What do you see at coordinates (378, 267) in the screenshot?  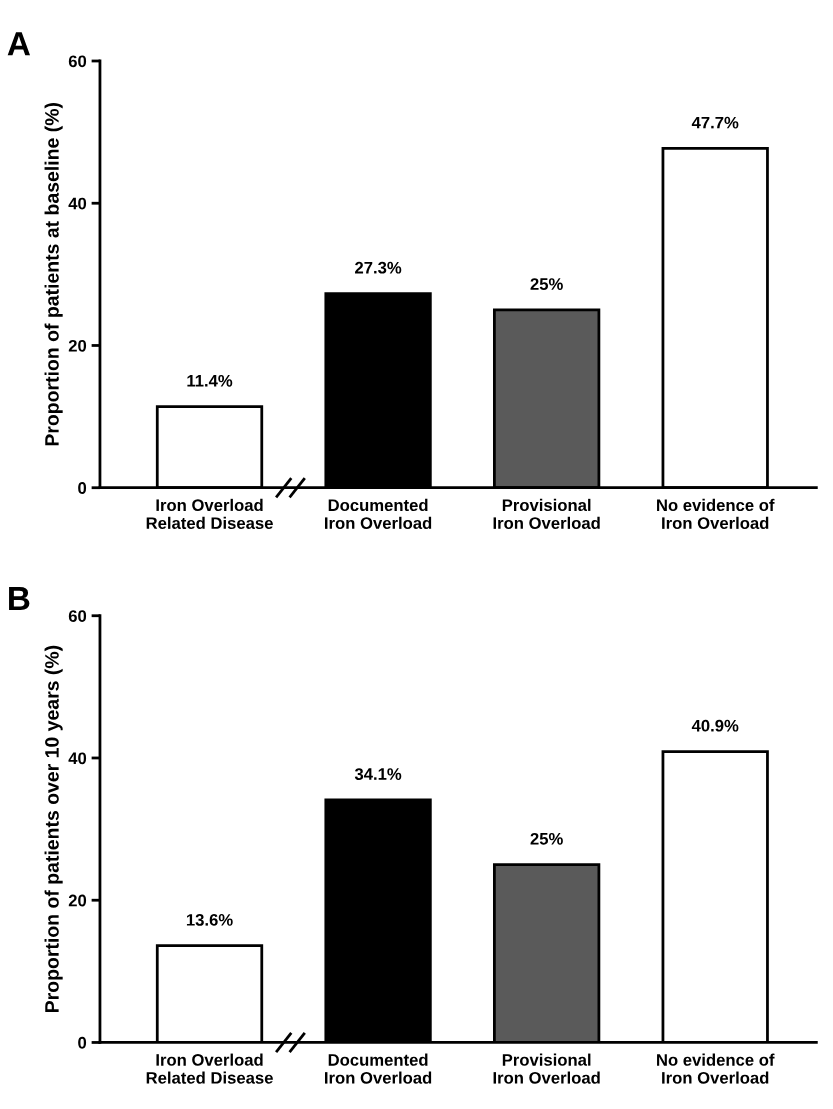 I see `data-label: 27.3%` at bounding box center [378, 267].